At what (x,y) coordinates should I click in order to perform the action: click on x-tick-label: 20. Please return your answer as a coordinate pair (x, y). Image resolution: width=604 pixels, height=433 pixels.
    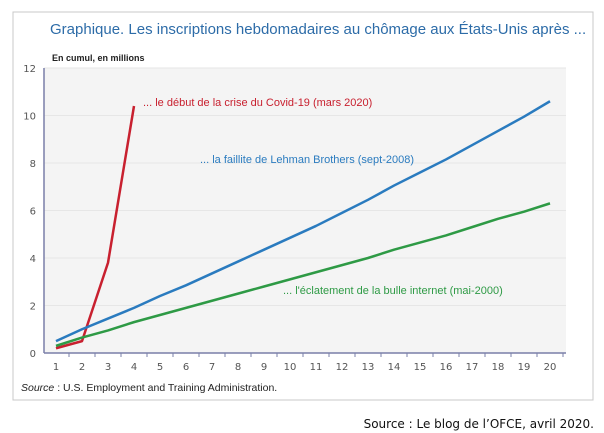
    Looking at the image, I should click on (550, 367).